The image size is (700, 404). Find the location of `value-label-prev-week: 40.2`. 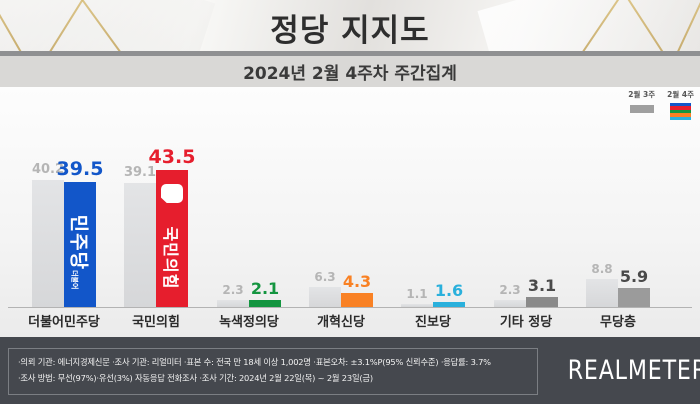

value-label-prev-week: 40.2 is located at coordinates (48, 169).